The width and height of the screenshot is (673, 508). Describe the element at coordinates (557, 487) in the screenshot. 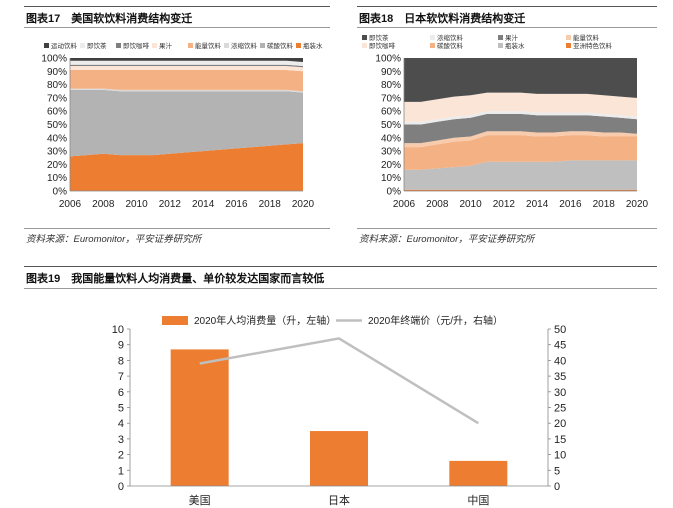

I see `y-tick-label-right: 0` at that location.